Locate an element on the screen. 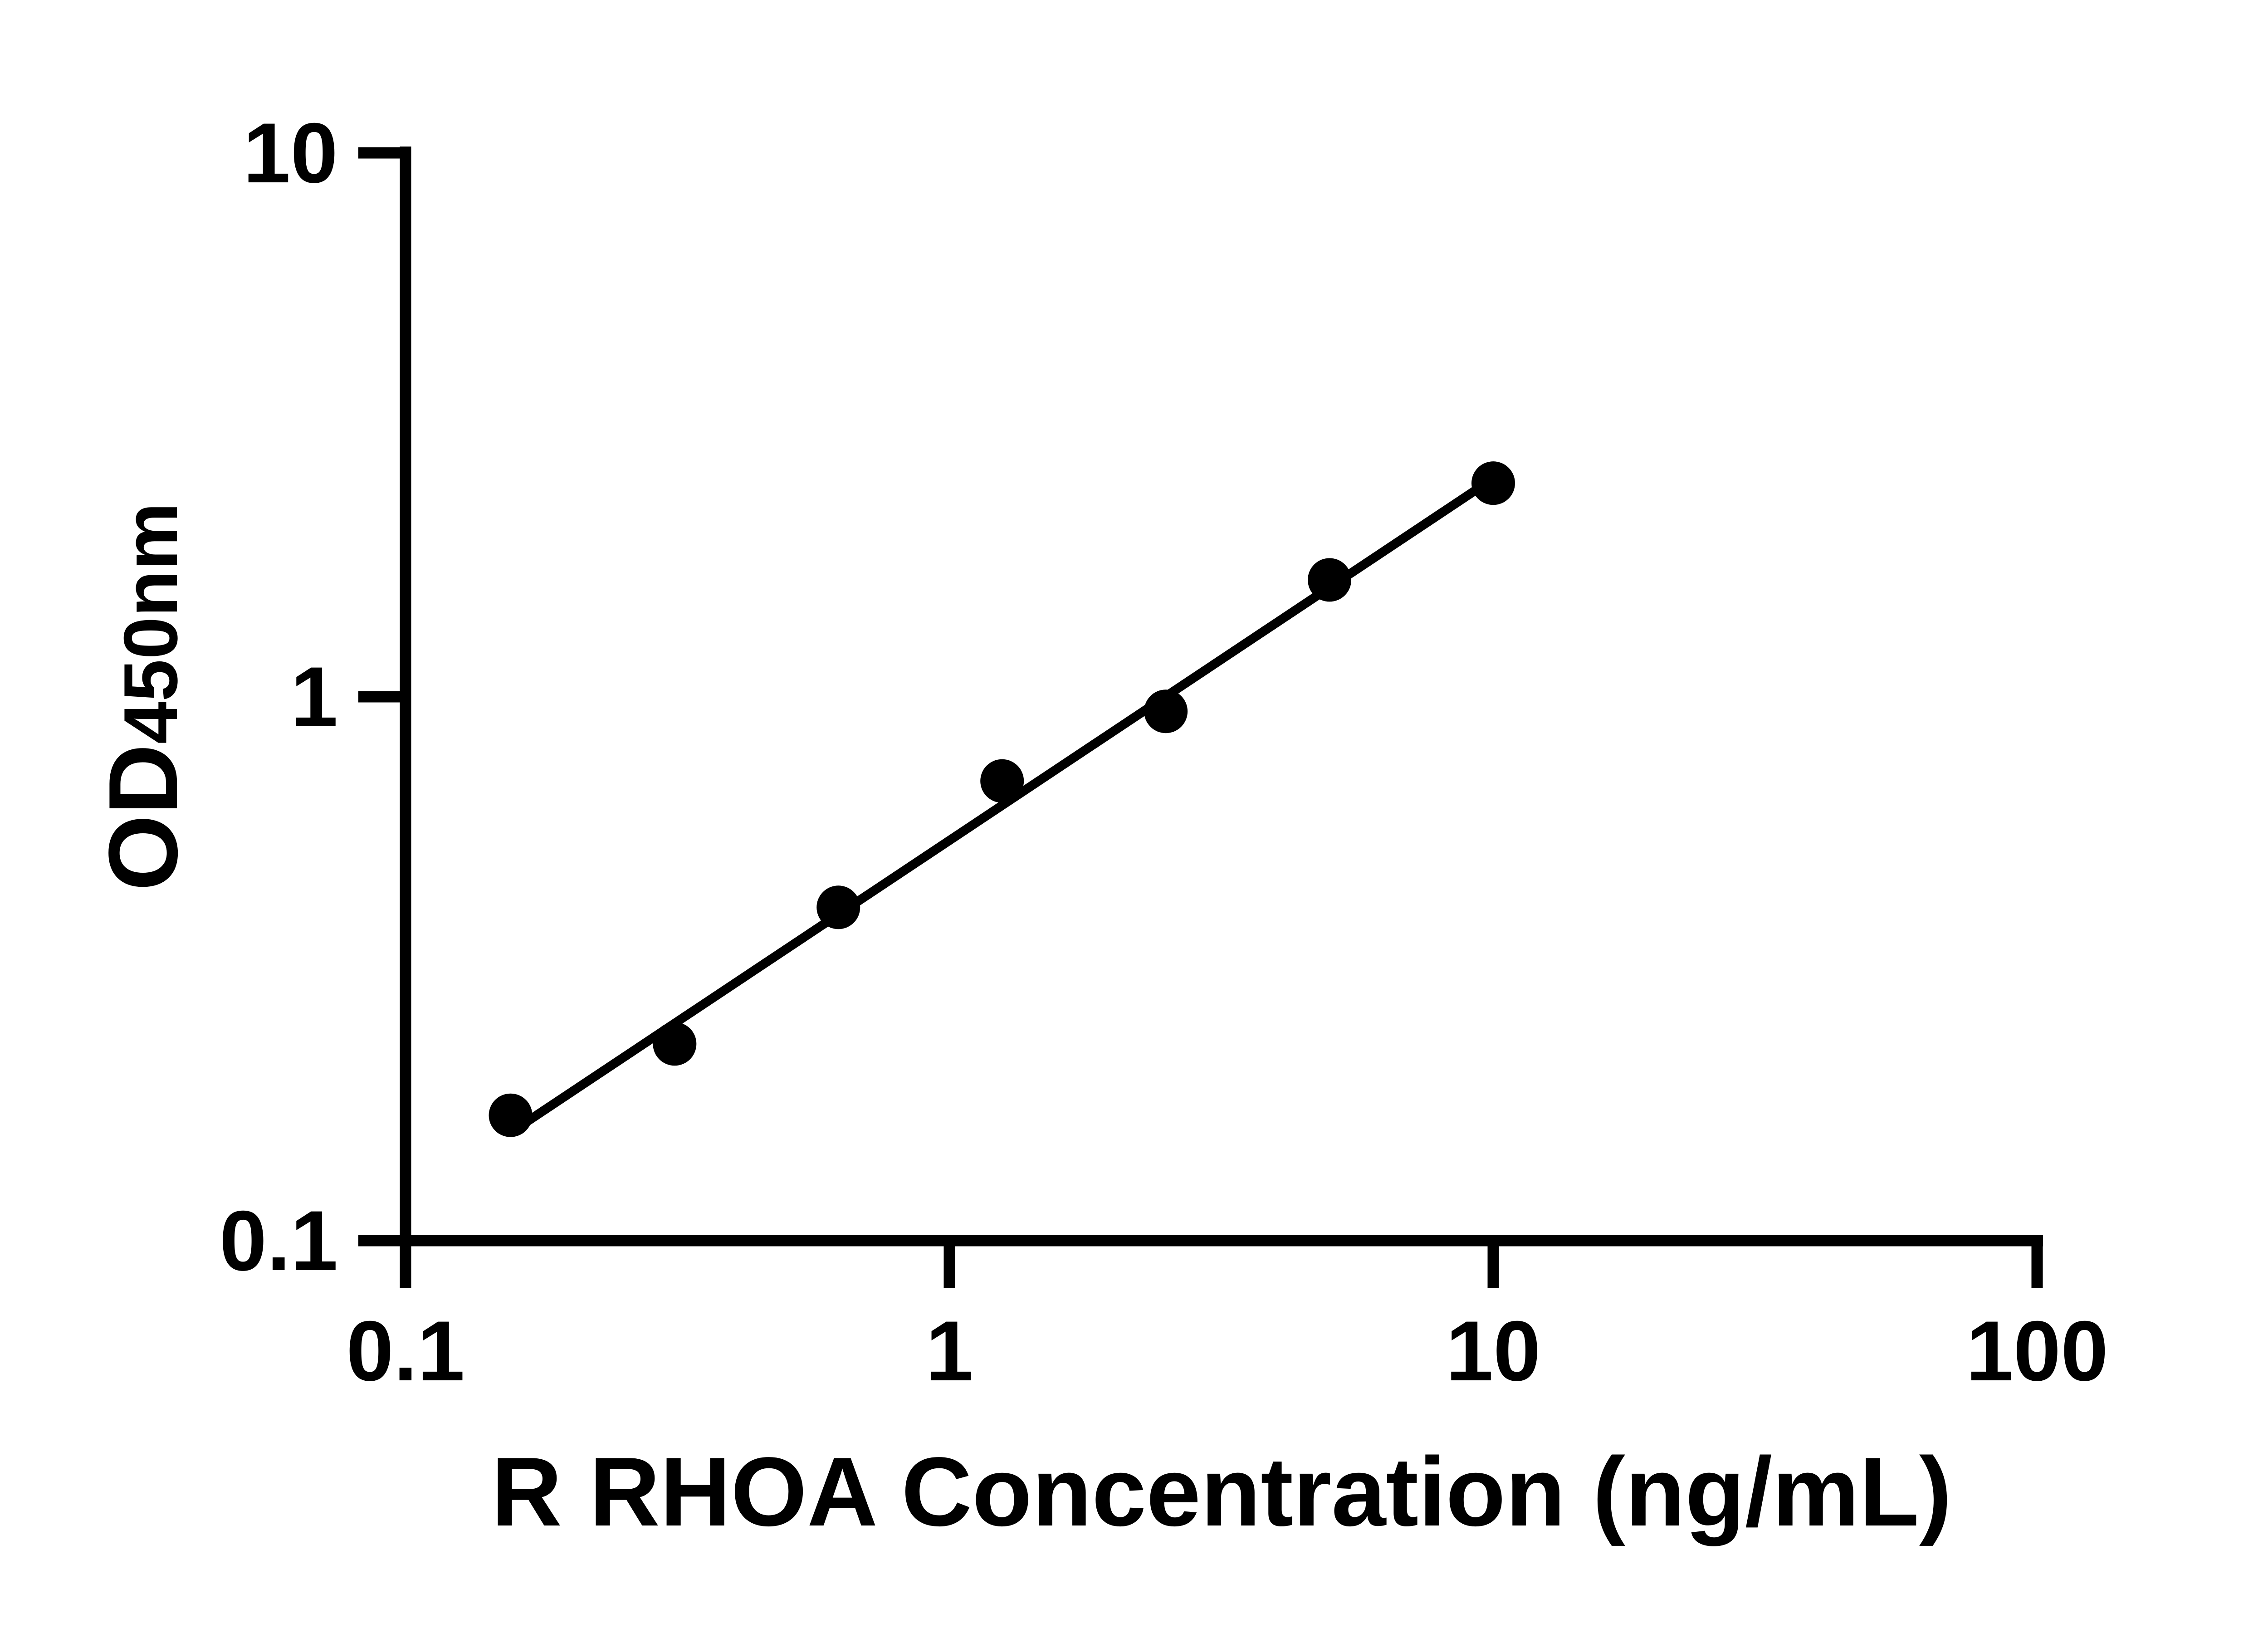 This screenshot has height=1633, width=2268. x-axis-title: R RHOA Concentration (ng/mL) is located at coordinates (1222, 1491).